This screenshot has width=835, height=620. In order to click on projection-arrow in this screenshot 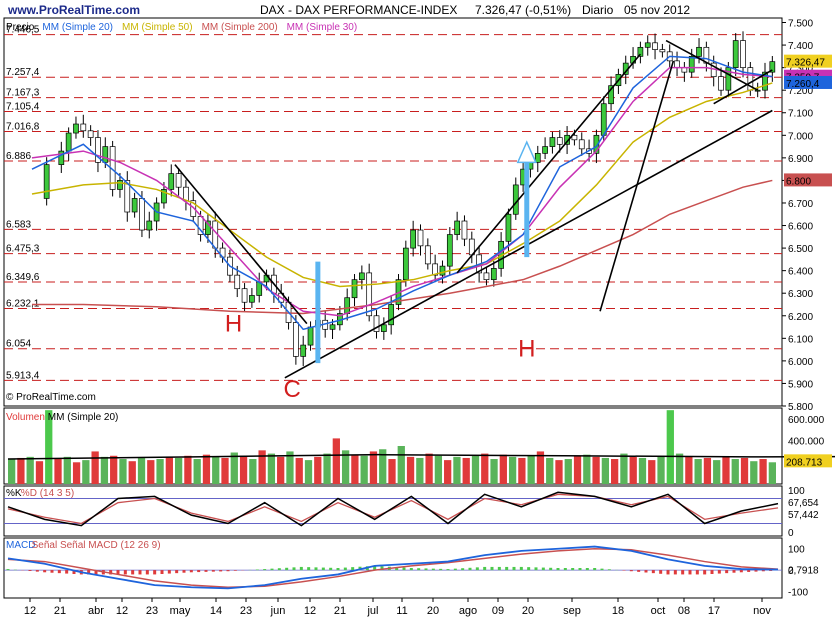, I will do `click(526, 152)`.